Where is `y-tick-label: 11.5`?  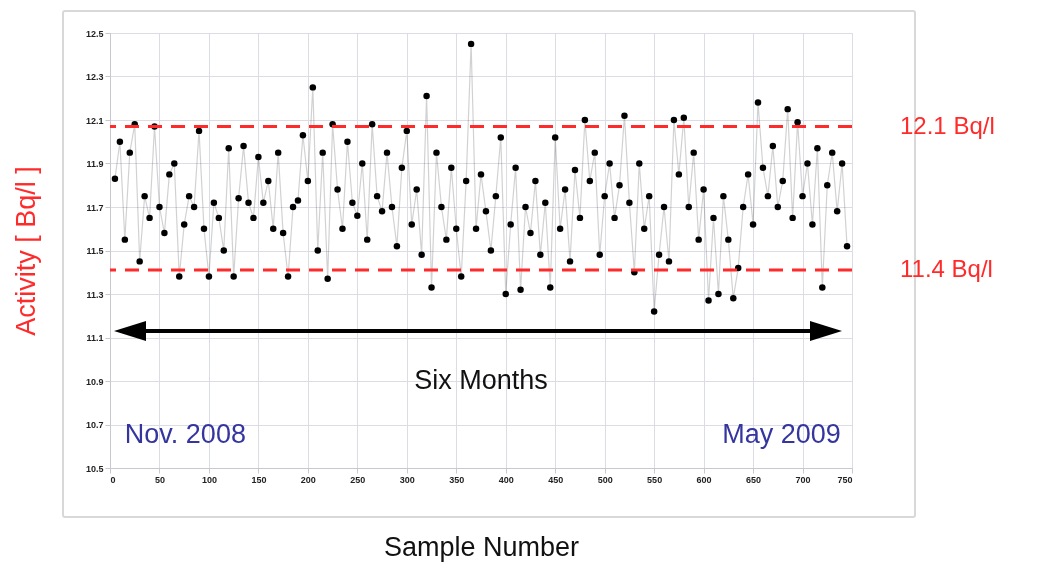
y-tick-label: 11.5 is located at coordinates (95, 251).